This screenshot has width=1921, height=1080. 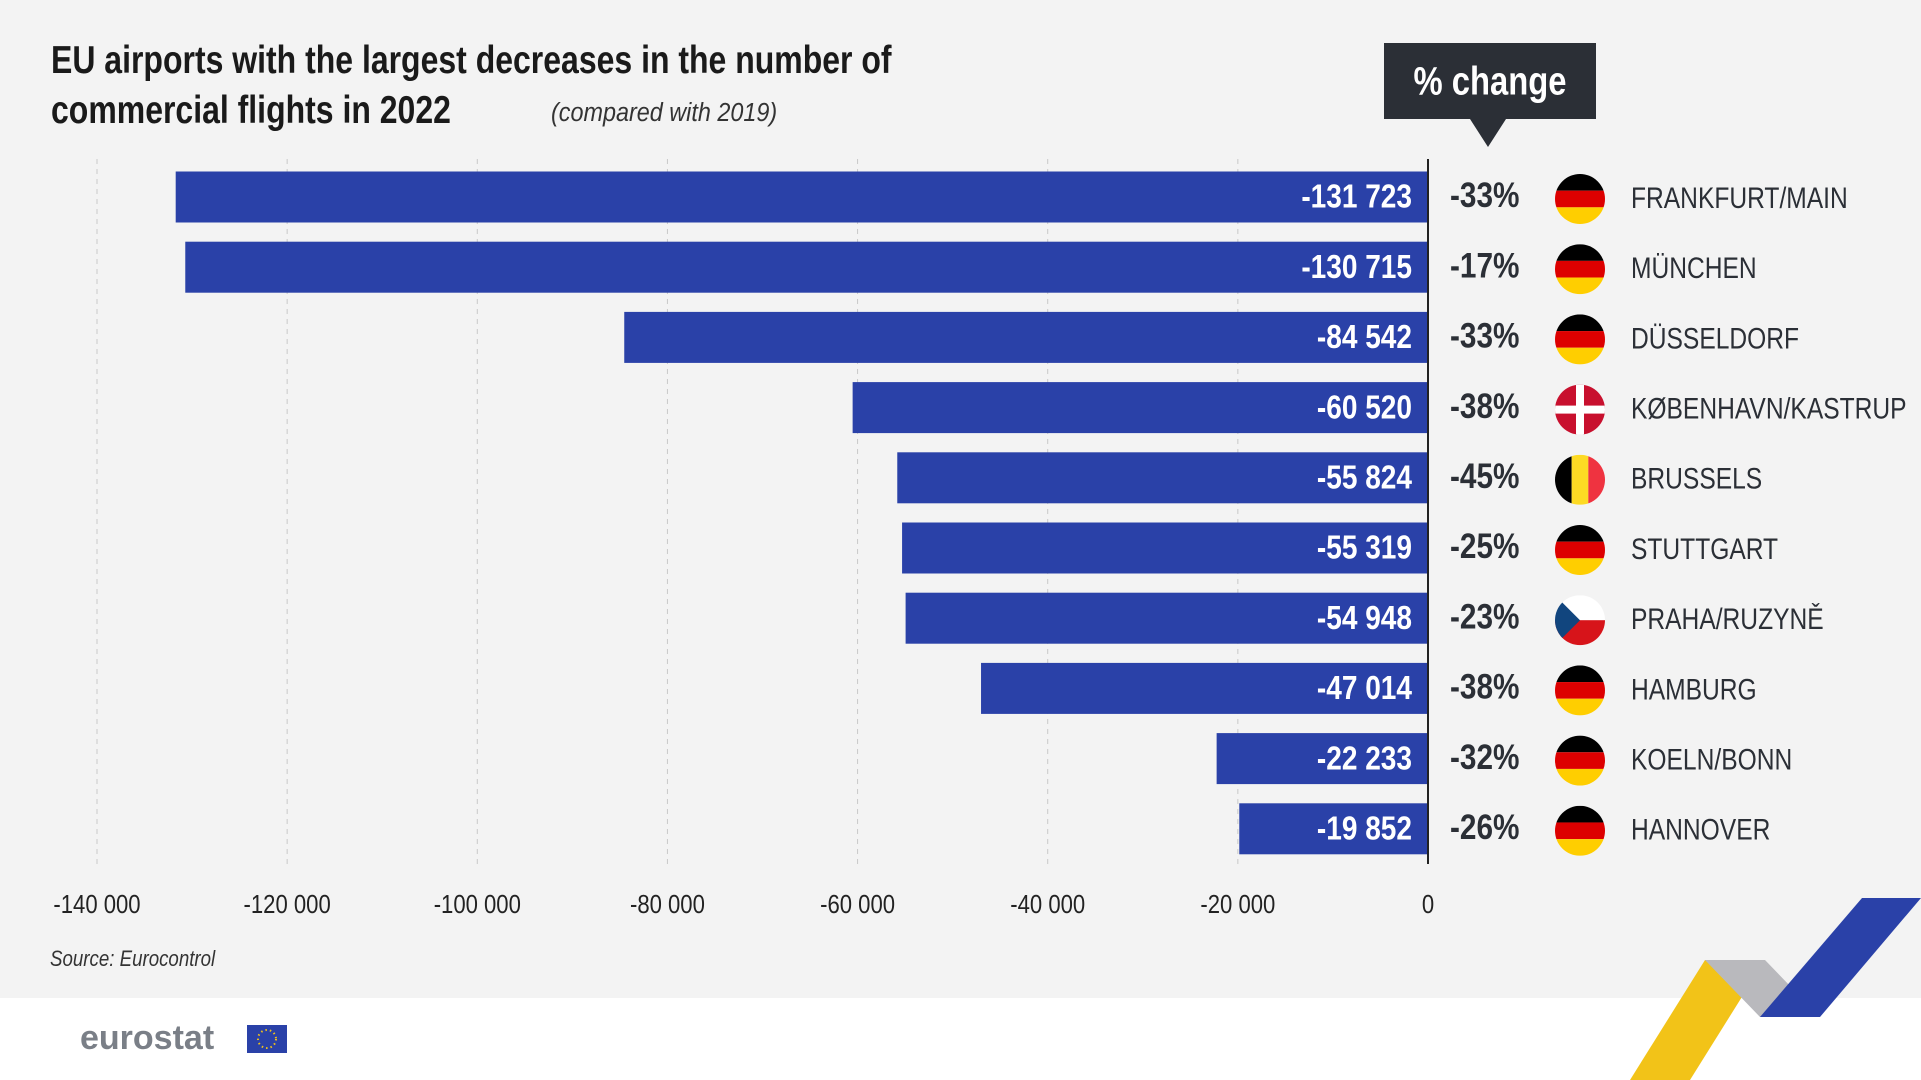 I want to click on x-tick-label: -20 000, so click(x=1237, y=904).